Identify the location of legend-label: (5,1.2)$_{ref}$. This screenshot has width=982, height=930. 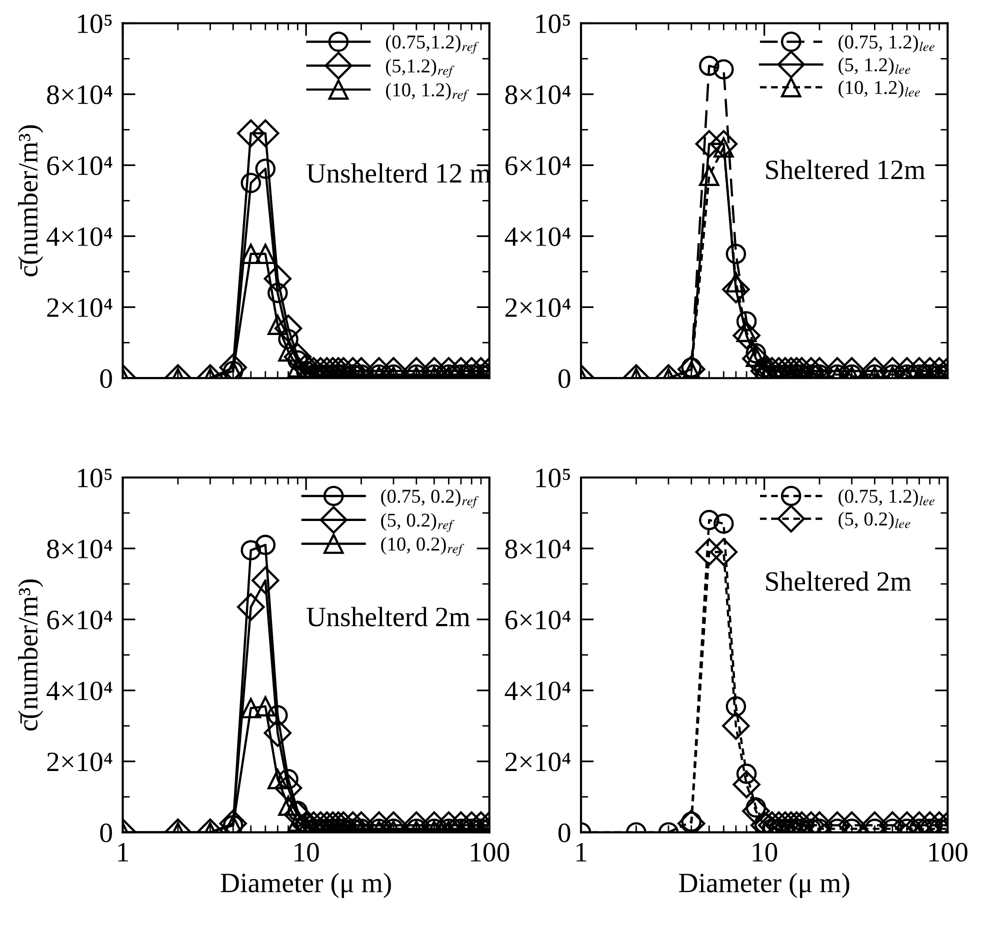
(420, 68).